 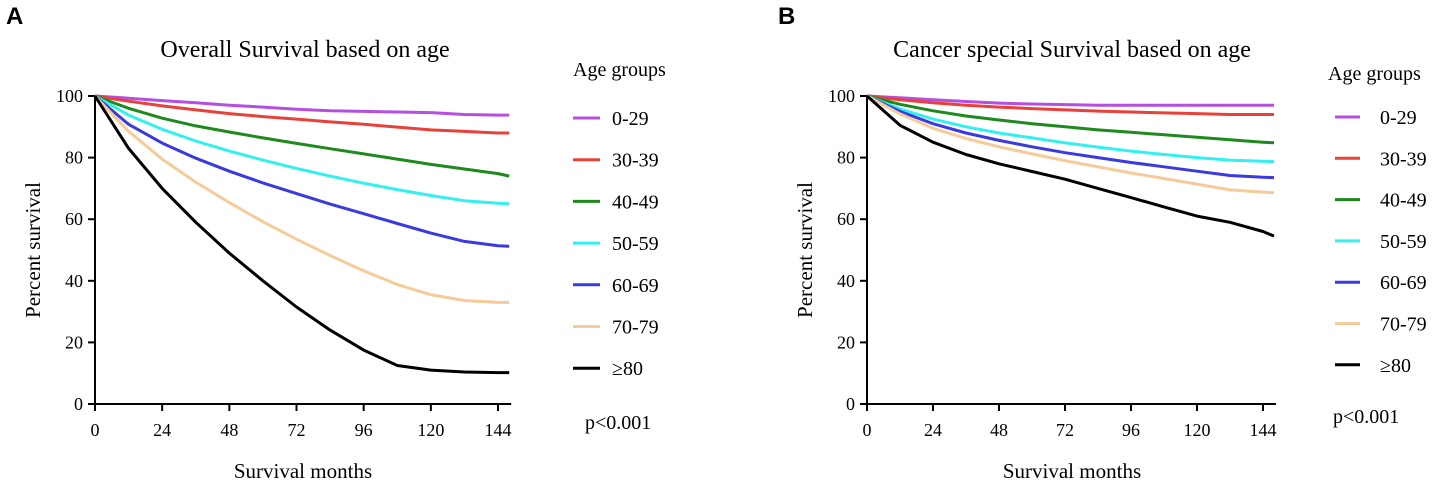 What do you see at coordinates (1072, 471) in the screenshot?
I see `panel-b-x-axis-label: Survival months` at bounding box center [1072, 471].